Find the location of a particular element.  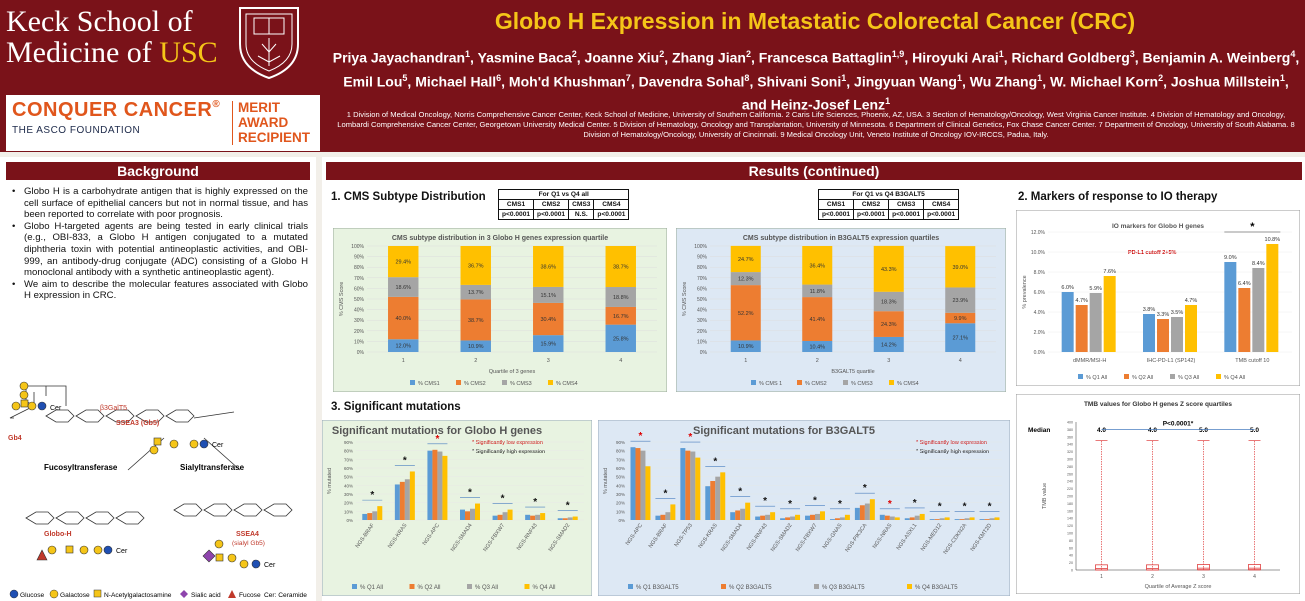

data-label: 16.7% is located at coordinates (621, 317).